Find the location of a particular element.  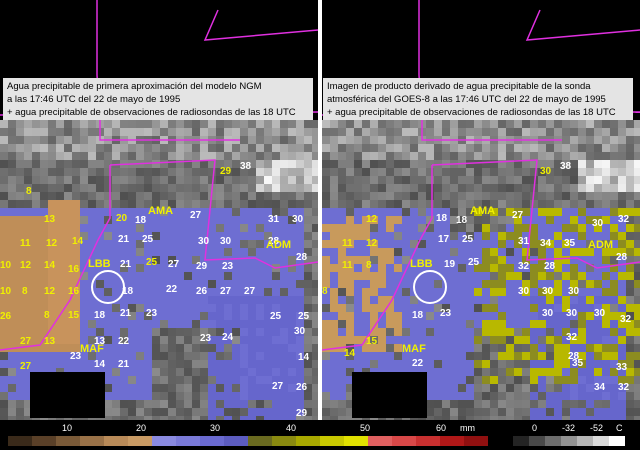

station-value: 18 is located at coordinates (418, 315).